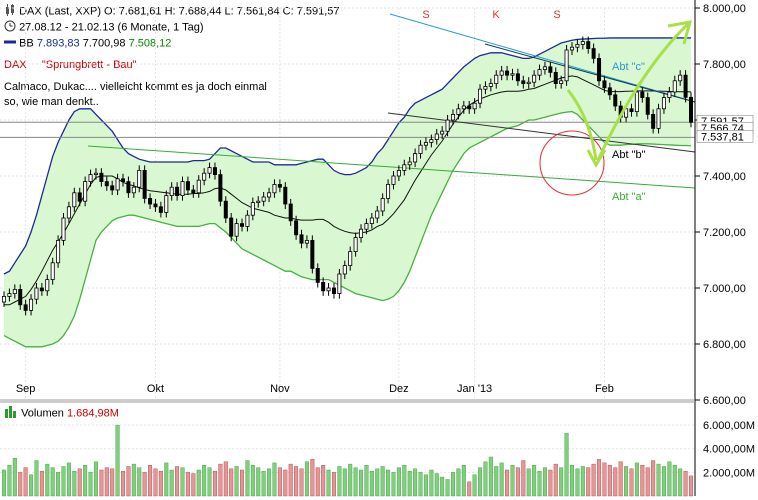 This screenshot has width=758, height=500. Describe the element at coordinates (557, 106) in the screenshot. I see `annotations: S K S Abt "a" Abt "b" Abt "c"` at that location.